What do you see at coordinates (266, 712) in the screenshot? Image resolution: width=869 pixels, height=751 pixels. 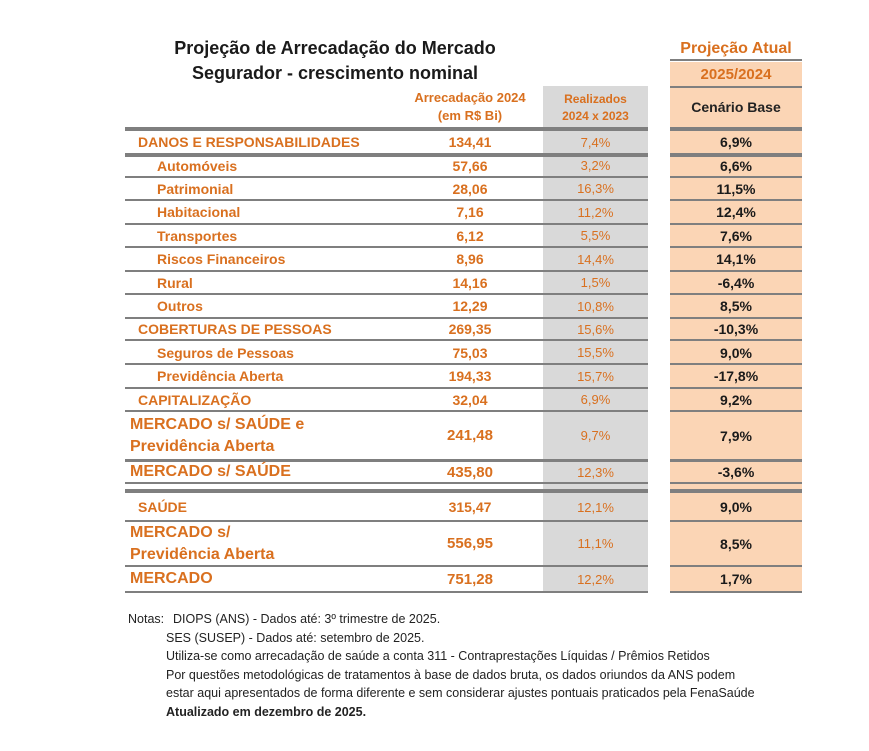 I see `note-line: Atualizado em dezembro de 2025.` at bounding box center [266, 712].